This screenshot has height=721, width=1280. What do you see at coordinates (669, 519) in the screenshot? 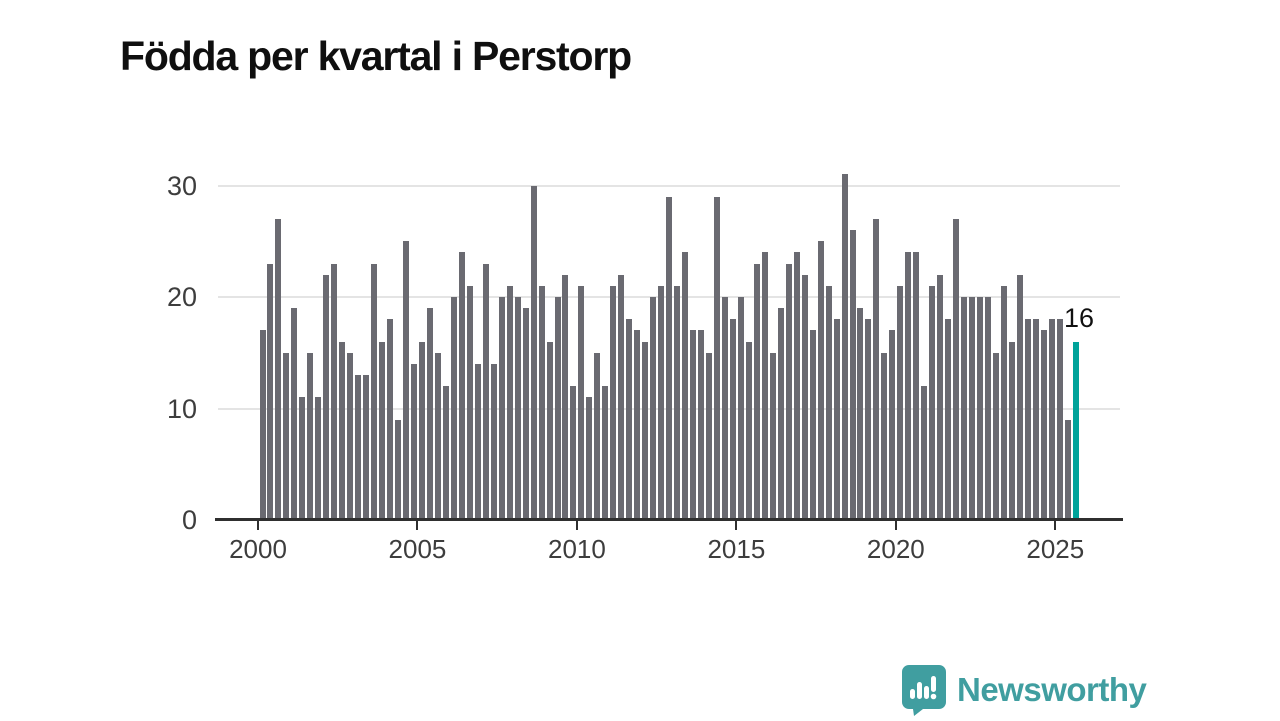
I see `x-axis-line` at bounding box center [669, 519].